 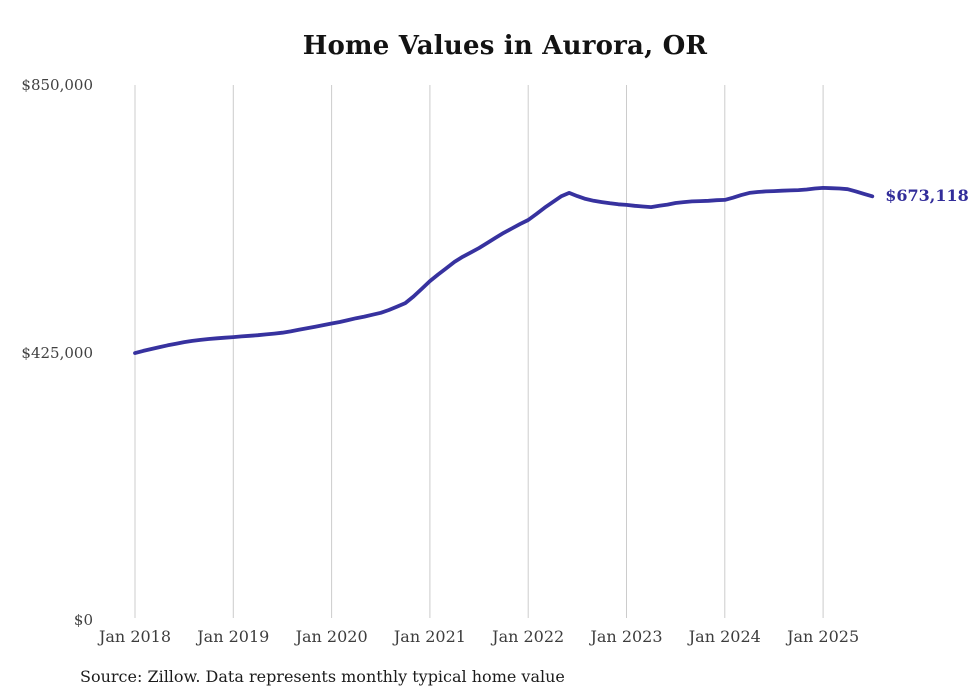 I want to click on latest-value-label: $673,118, so click(x=927, y=196).